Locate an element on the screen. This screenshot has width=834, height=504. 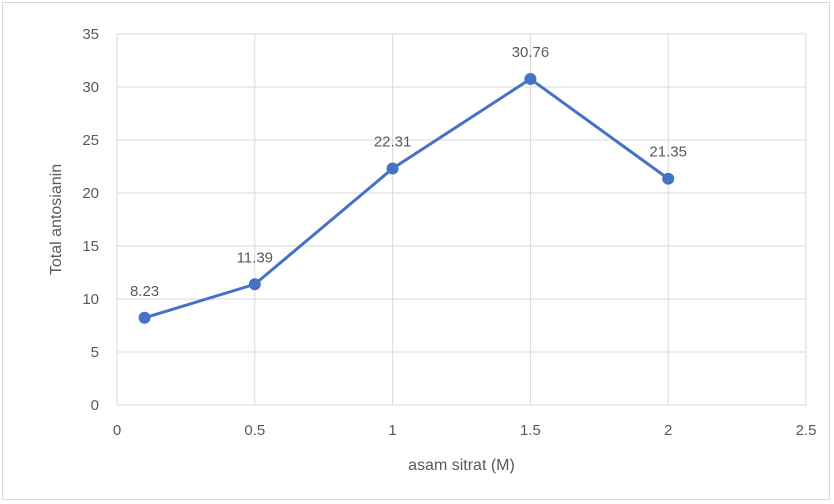
x-tick-label: 1.5 is located at coordinates (530, 430).